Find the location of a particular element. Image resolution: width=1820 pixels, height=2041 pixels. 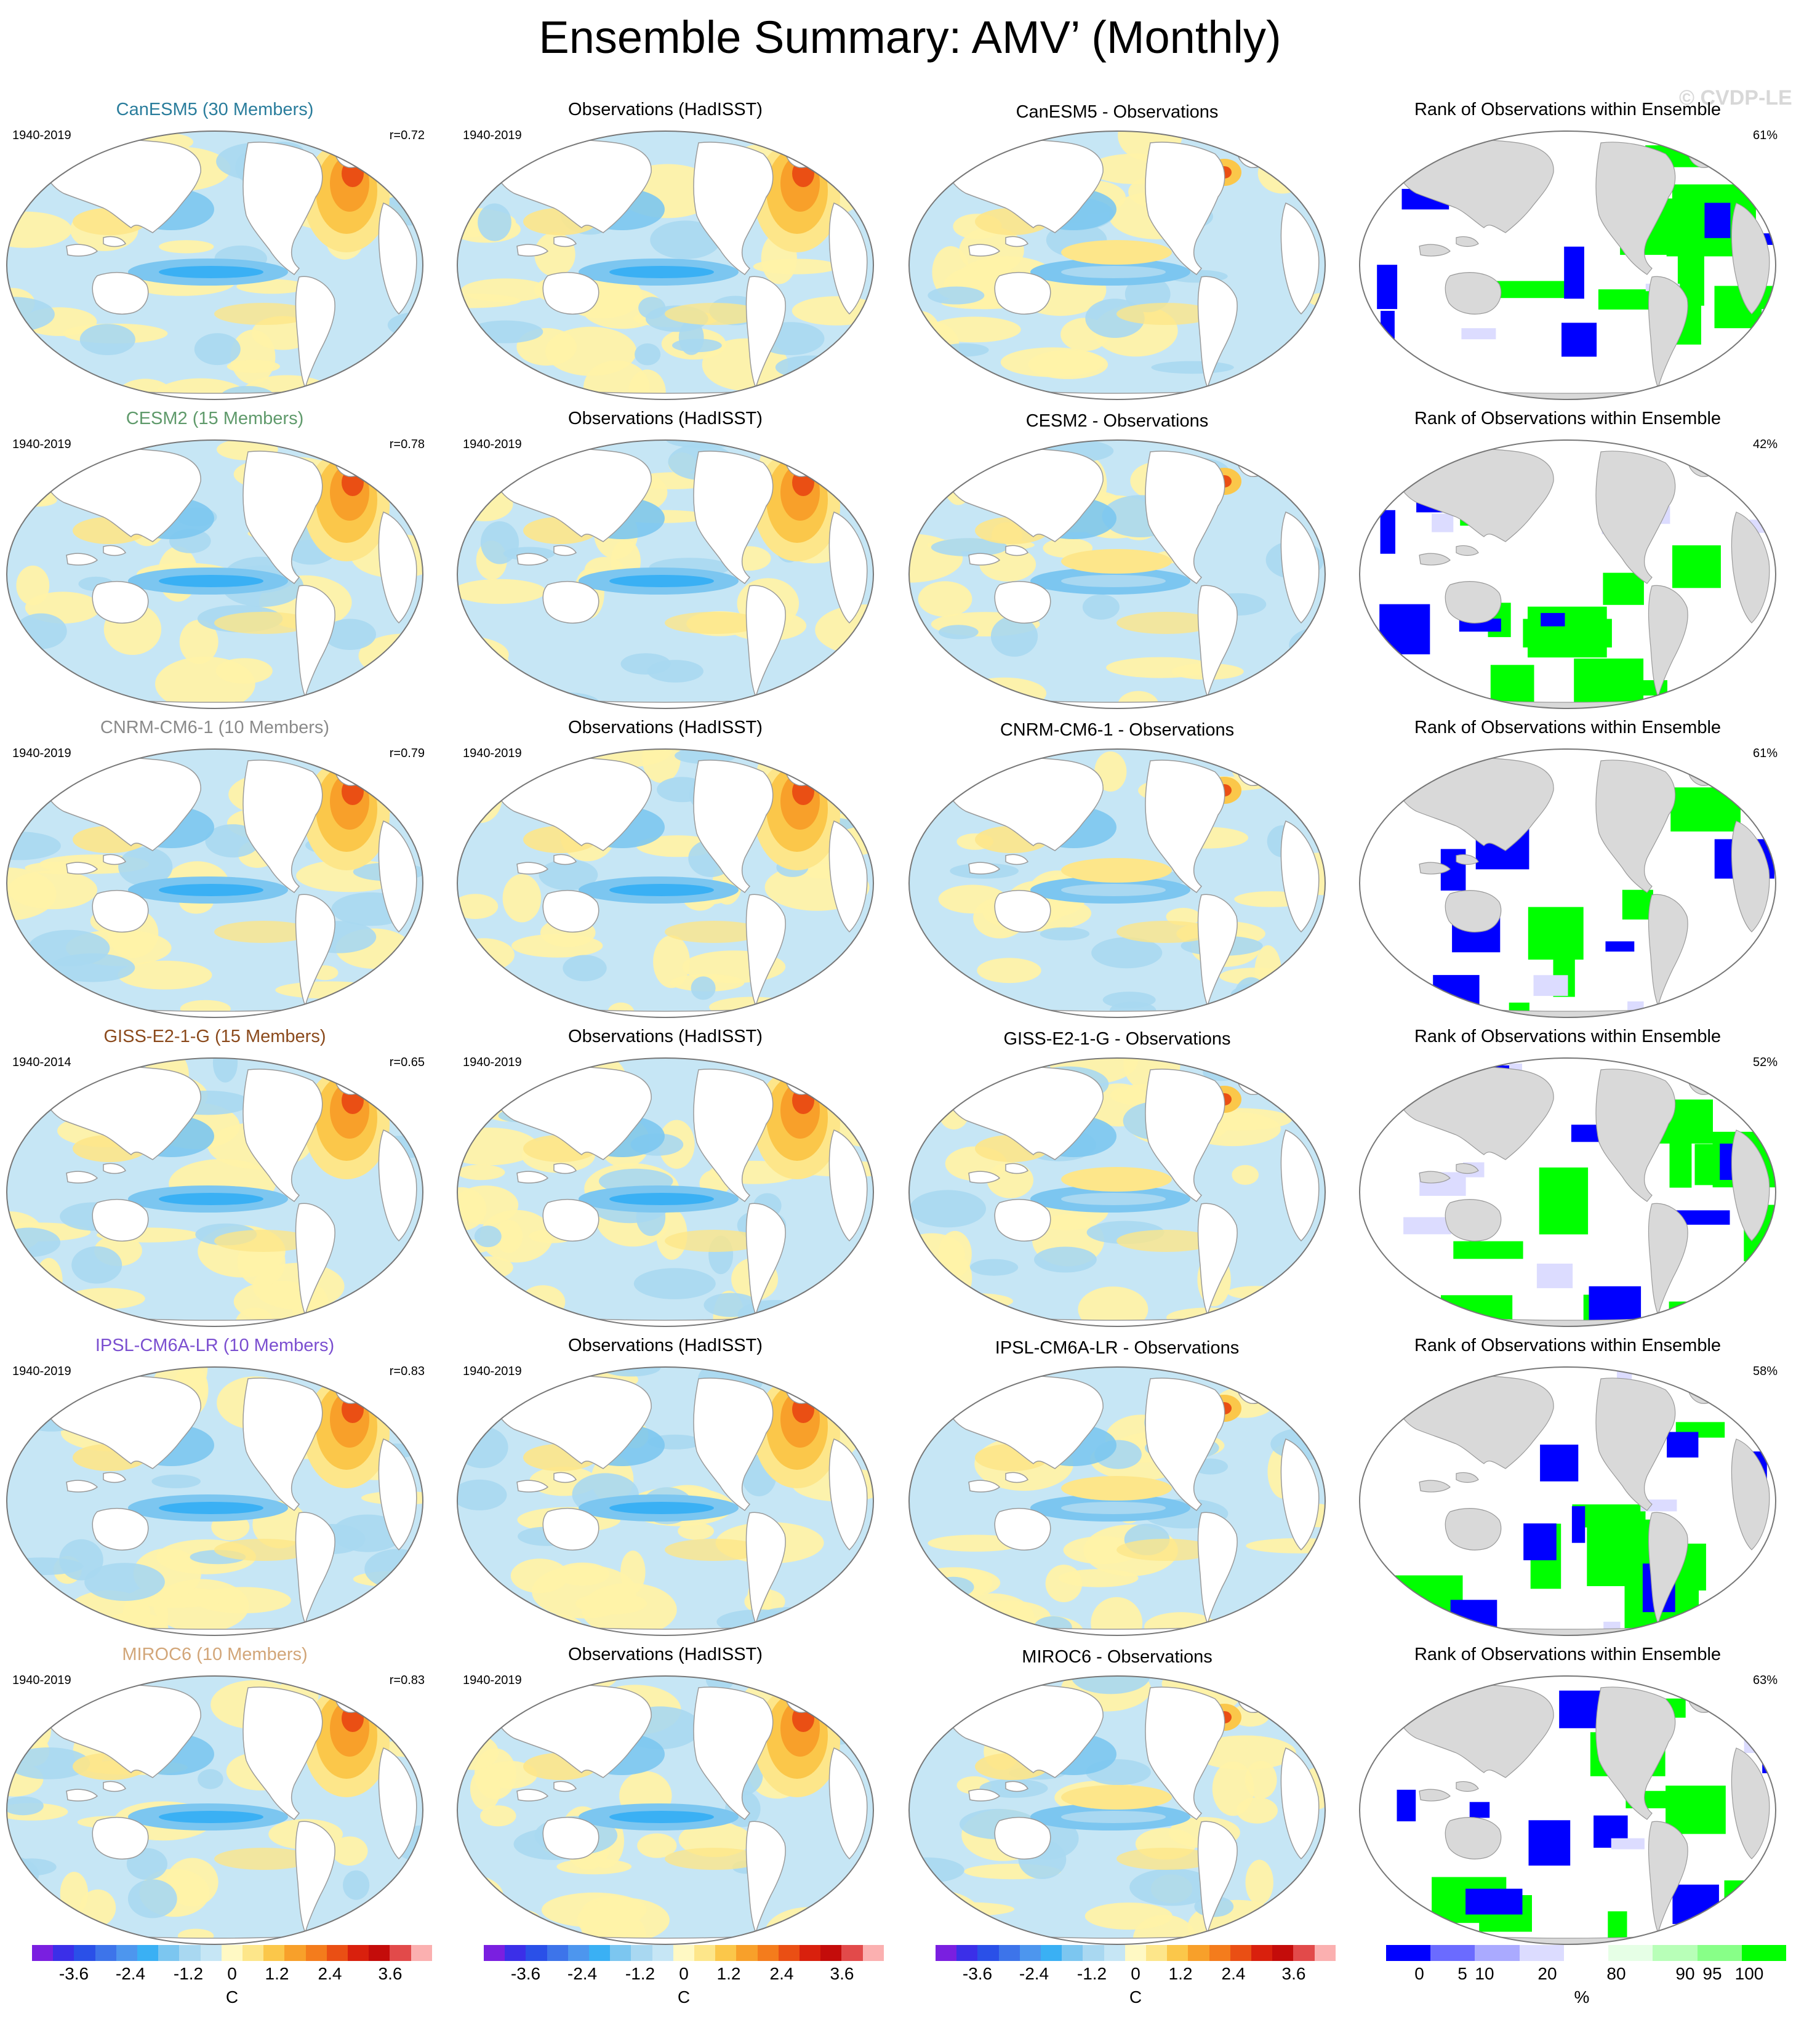

panel-model-row-6: MIROC6 (10 Members) 1940-2019 r=0.83 is located at coordinates (214, 1797).